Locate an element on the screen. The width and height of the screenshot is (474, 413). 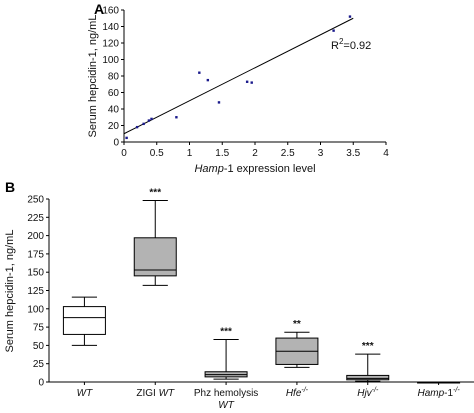
y-tick-label: 75 is located at coordinates (39, 328).